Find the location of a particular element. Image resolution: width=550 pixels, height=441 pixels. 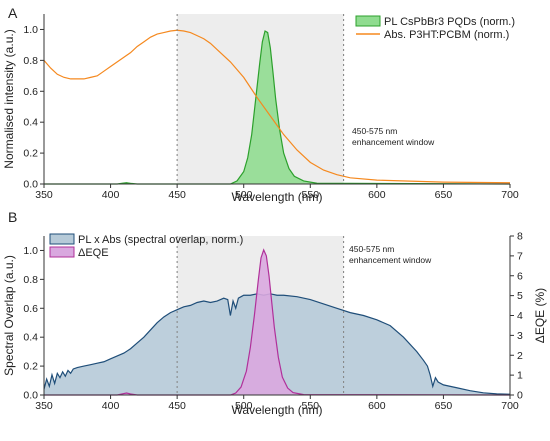

legend-label: Abs. P3HT:PCBM (norm.) is located at coordinates (446, 35).